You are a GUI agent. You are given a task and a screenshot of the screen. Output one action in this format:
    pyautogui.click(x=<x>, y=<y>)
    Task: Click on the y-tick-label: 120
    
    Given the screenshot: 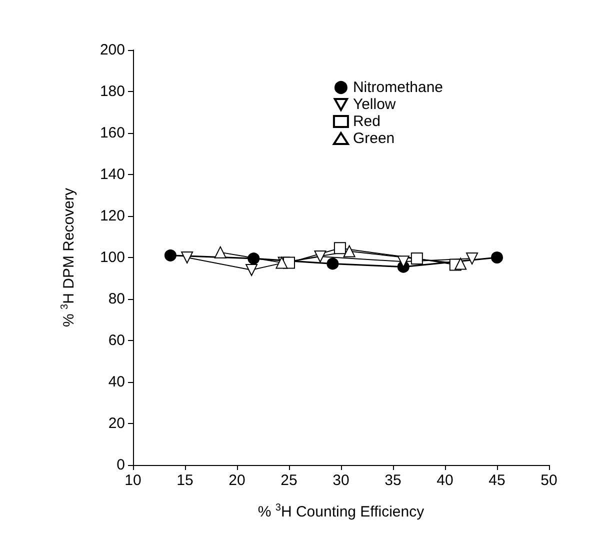 What is the action you would take?
    pyautogui.click(x=112, y=216)
    